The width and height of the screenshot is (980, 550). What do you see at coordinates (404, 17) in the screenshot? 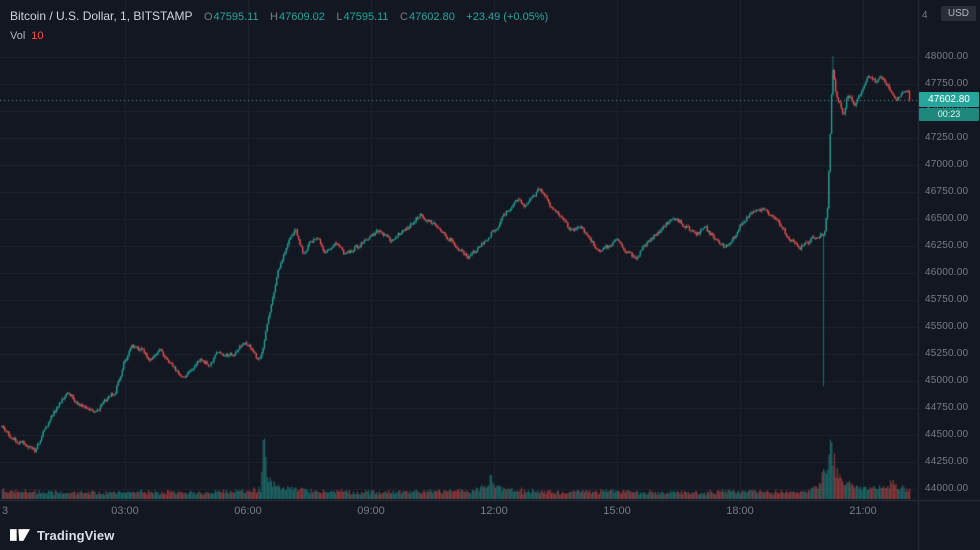
I see `close-label: C` at bounding box center [404, 17].